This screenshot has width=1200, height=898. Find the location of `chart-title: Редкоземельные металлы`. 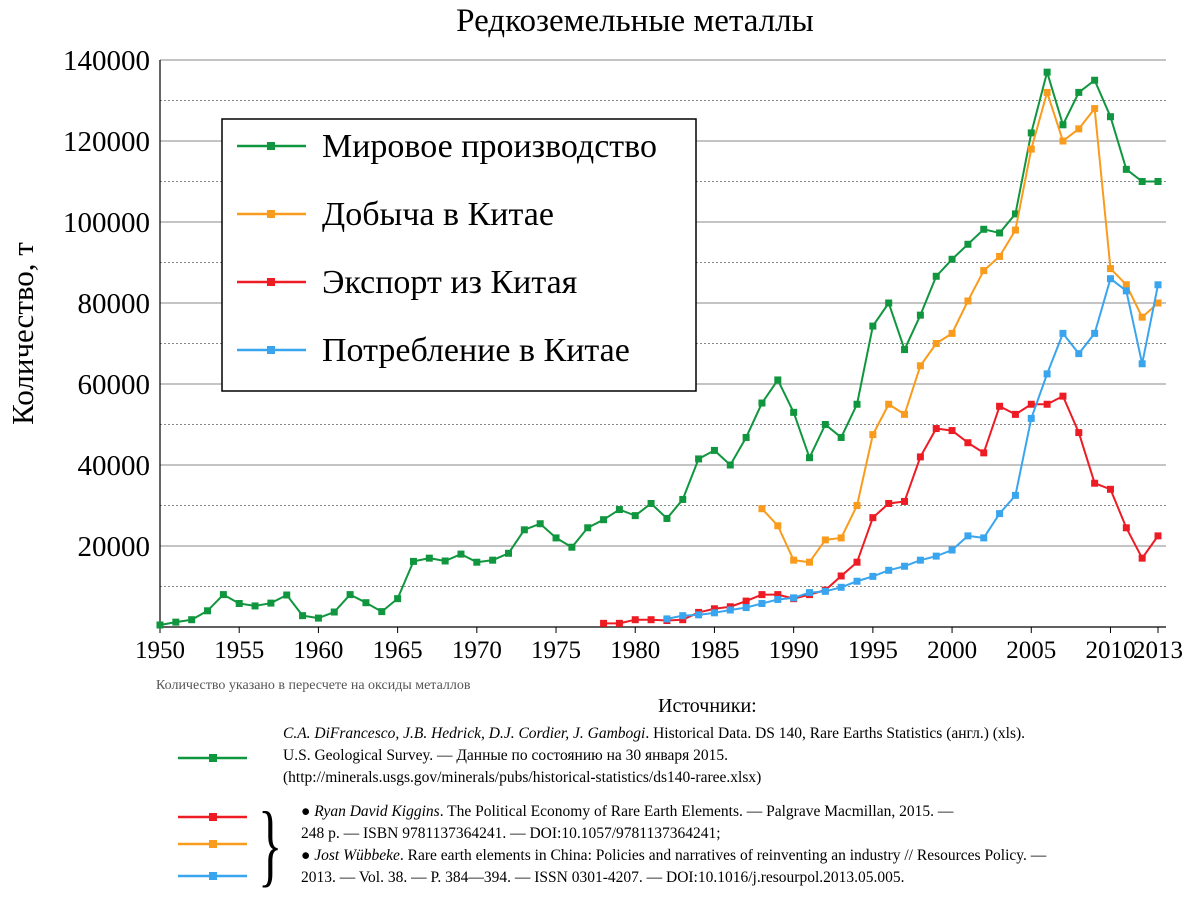

chart-title: Редкоземельные металлы is located at coordinates (635, 21).